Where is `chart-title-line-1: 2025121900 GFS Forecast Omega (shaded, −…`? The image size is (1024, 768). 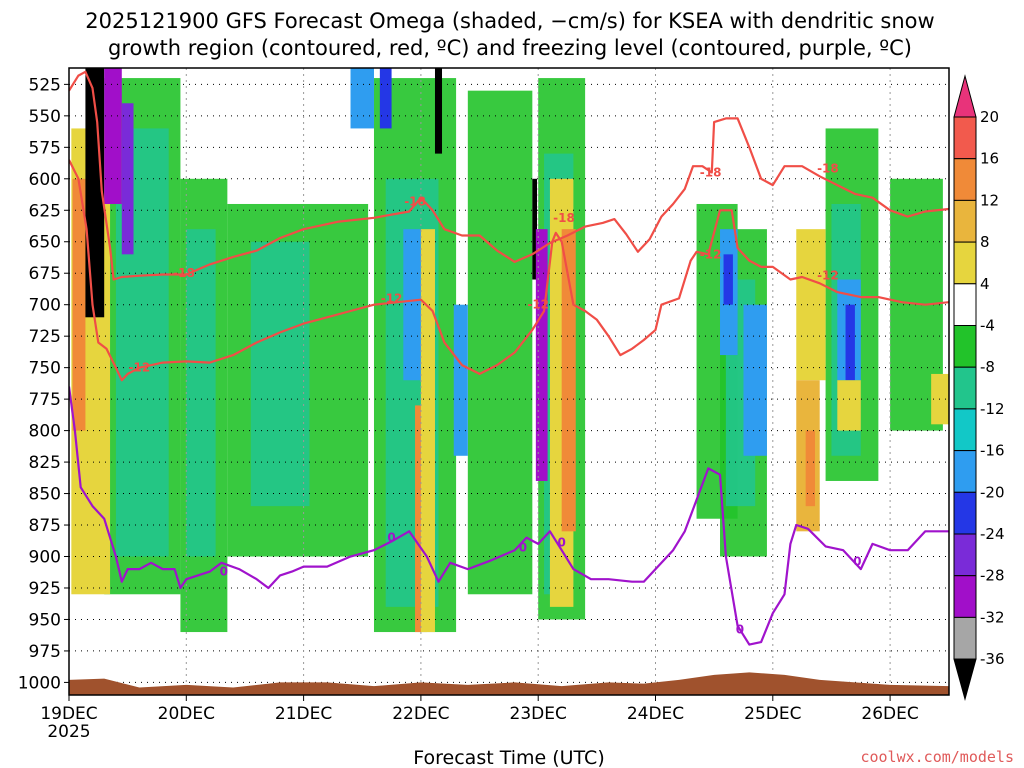
chart-title-line-1: 2025121900 GFS Forecast Omega (shaded, −… is located at coordinates (509, 21).